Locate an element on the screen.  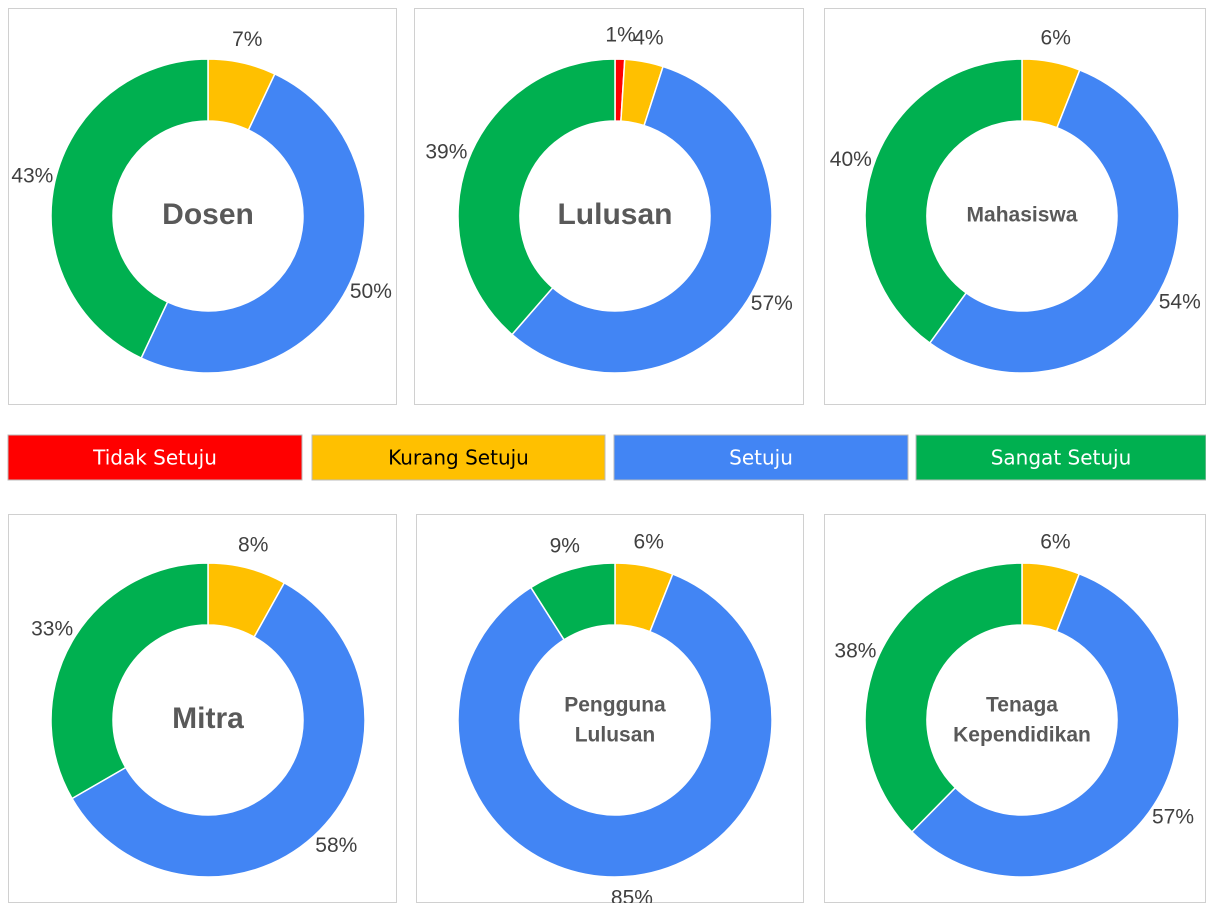
data-label: 7% is located at coordinates (247, 39).